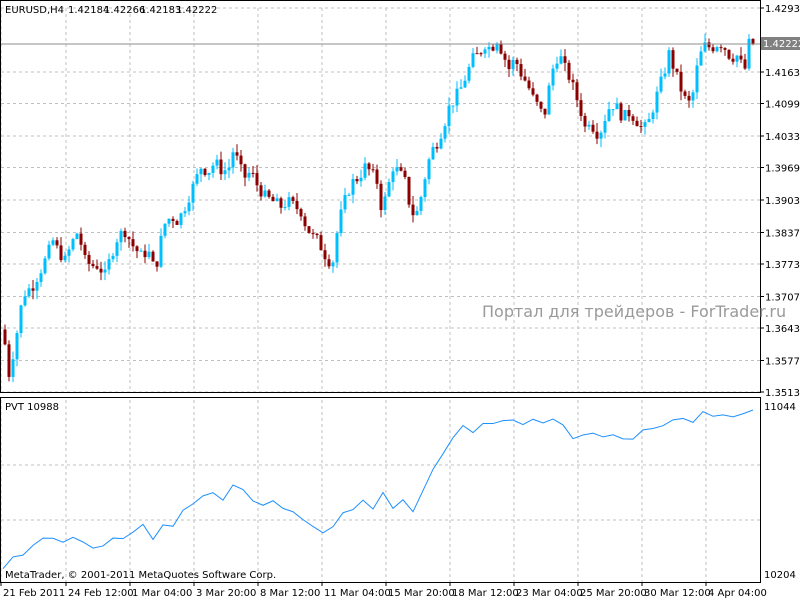 Image resolution: width=800 pixels, height=600 pixels. Describe the element at coordinates (357, 593) in the screenshot. I see `time-tick-label: 11 Mar 04:00` at that location.